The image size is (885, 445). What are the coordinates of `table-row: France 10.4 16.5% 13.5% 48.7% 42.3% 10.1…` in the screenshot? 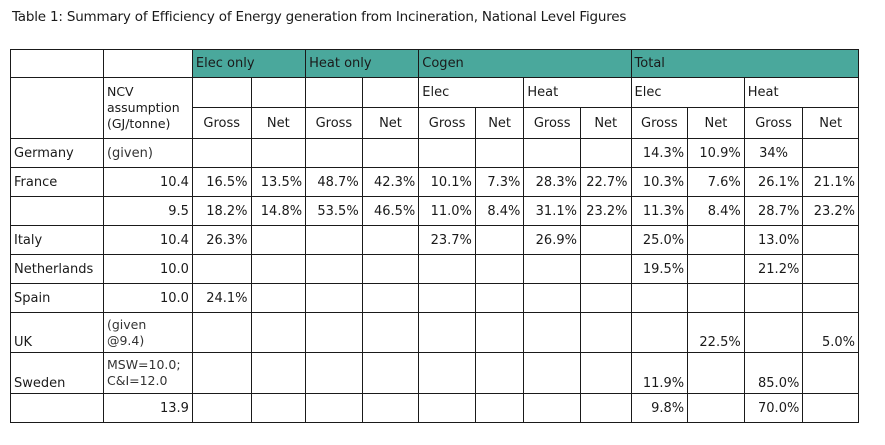 It's located at (434, 182).